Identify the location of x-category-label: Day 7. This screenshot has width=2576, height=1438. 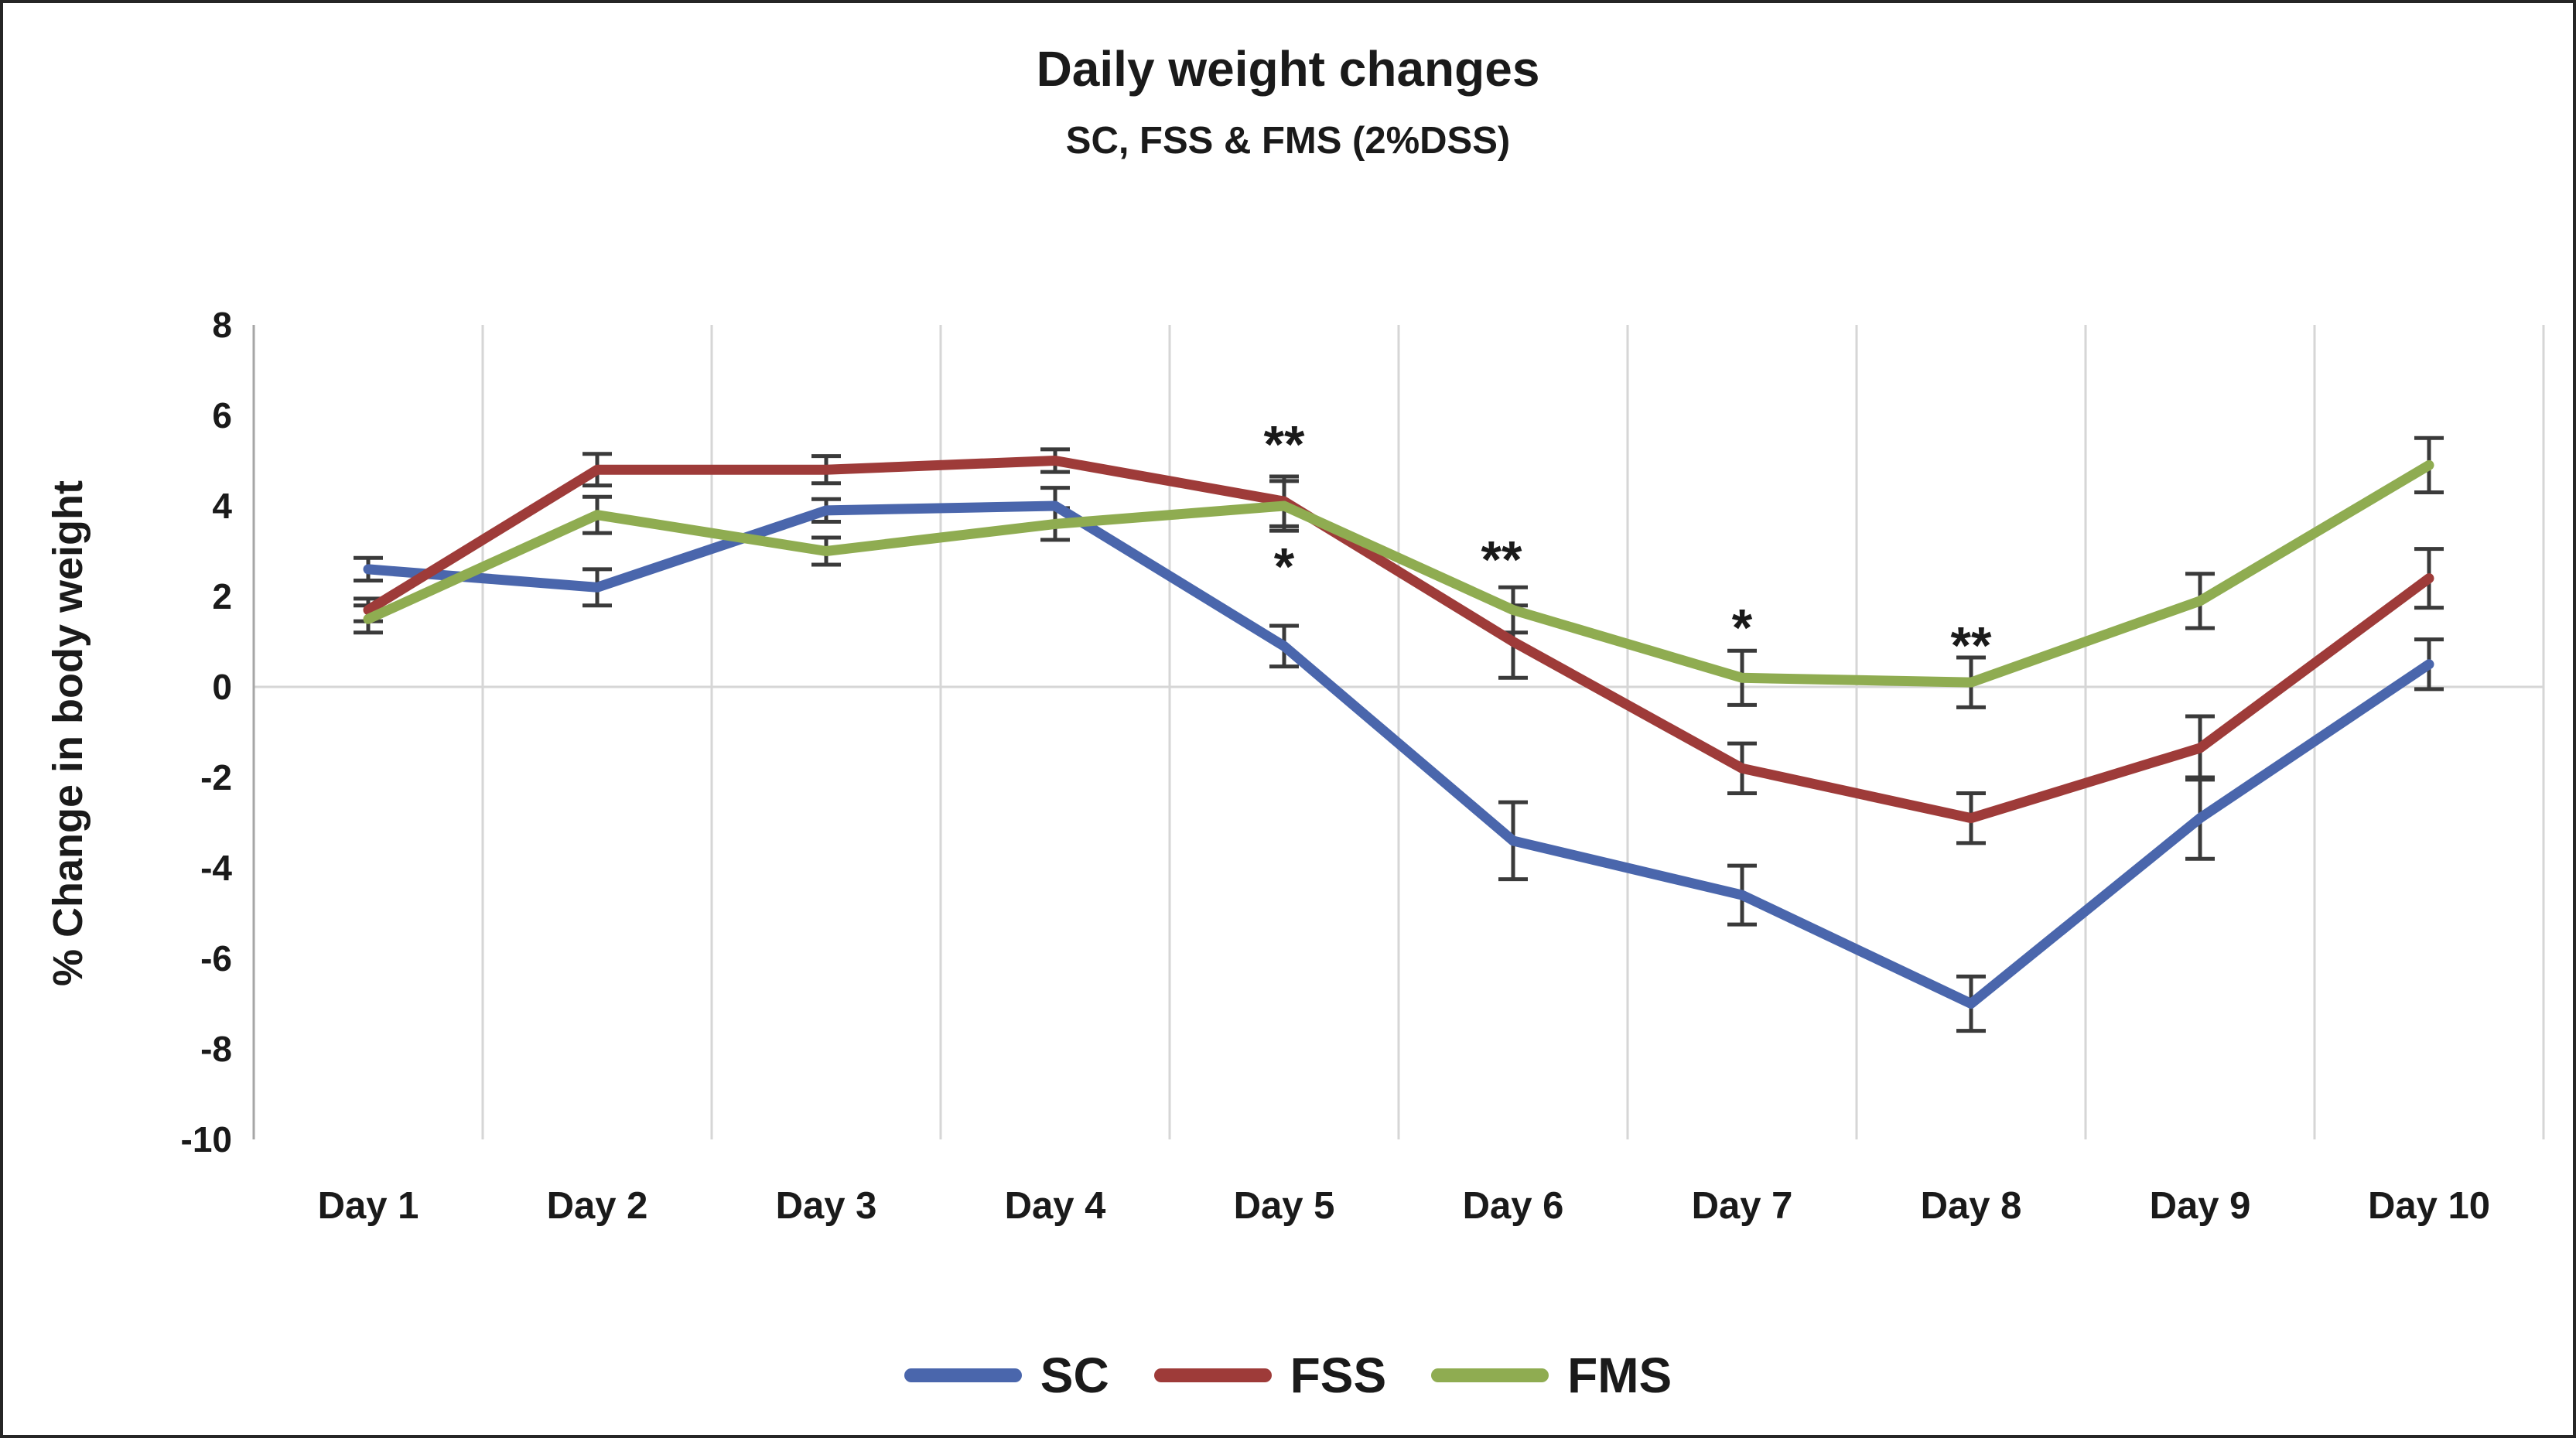
(1742, 1206).